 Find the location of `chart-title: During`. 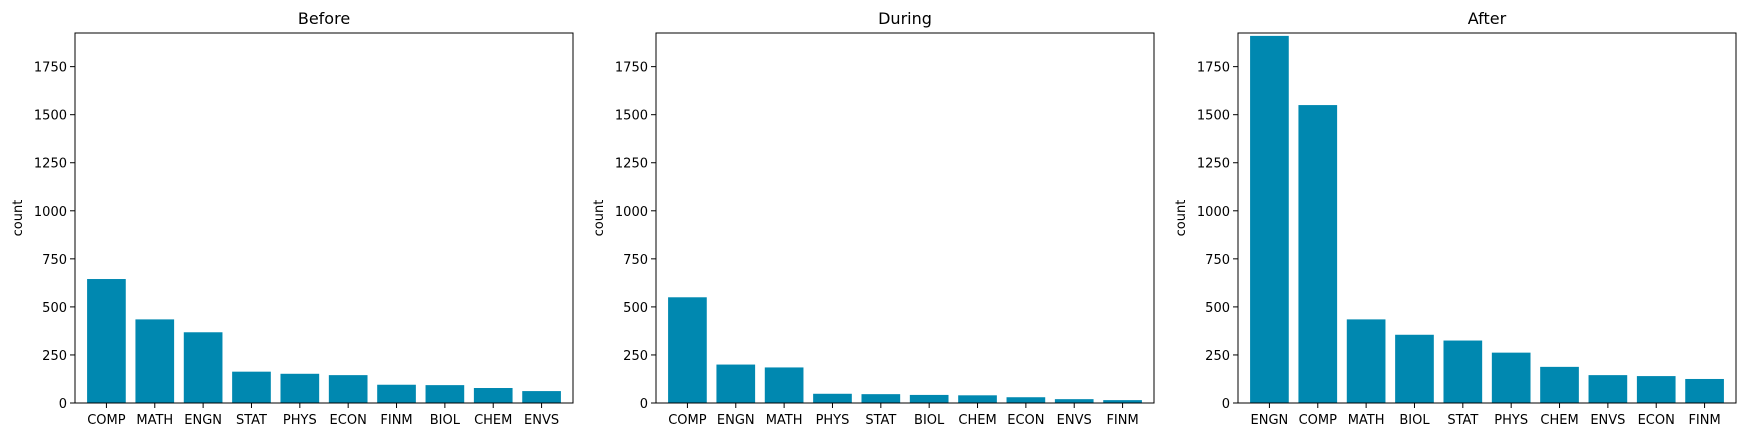

chart-title: During is located at coordinates (905, 18).